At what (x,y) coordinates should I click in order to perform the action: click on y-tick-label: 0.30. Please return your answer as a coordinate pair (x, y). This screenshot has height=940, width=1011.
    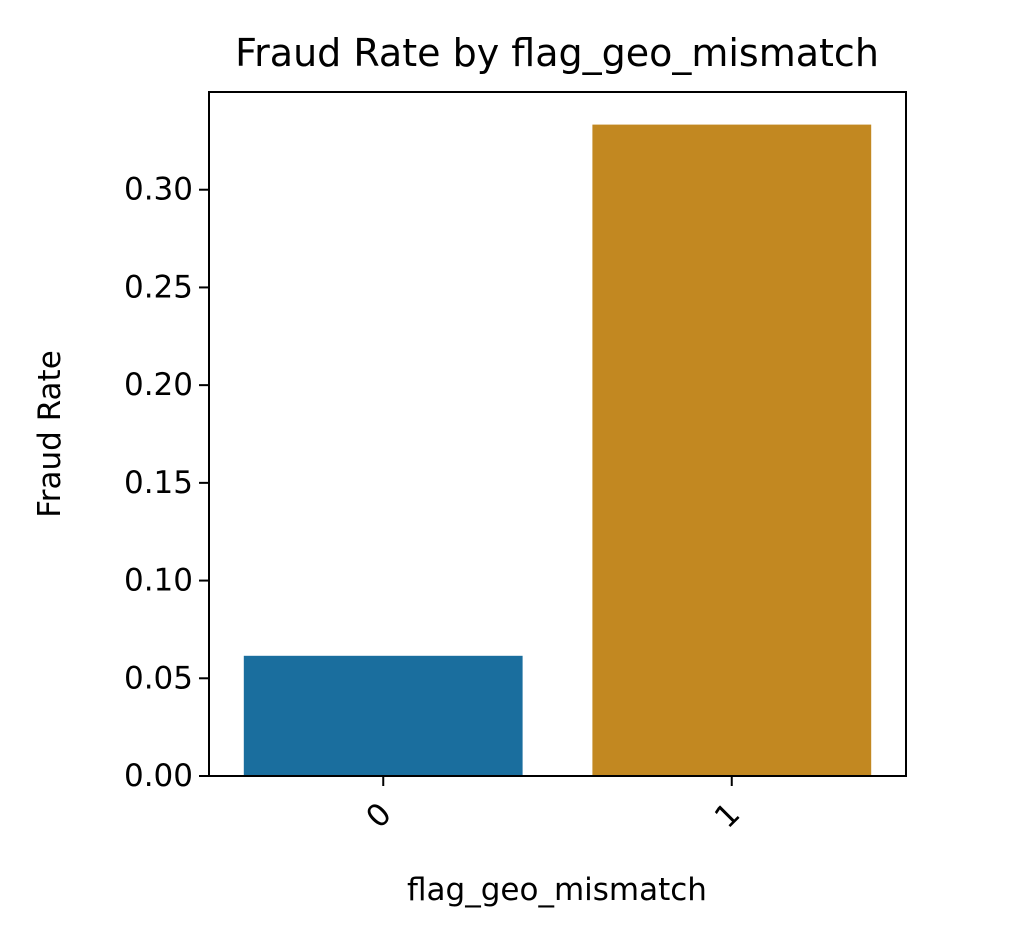
    Looking at the image, I should click on (158, 190).